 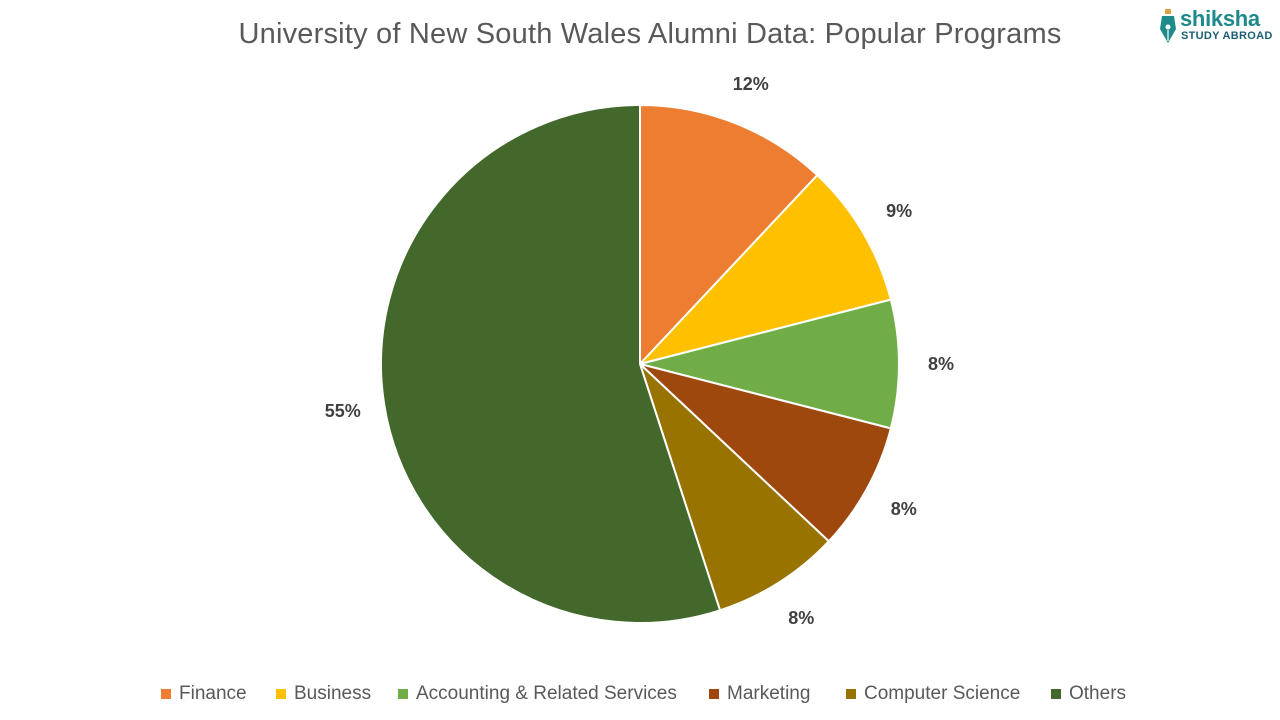 I want to click on legend-item-business: Business, so click(x=323, y=694).